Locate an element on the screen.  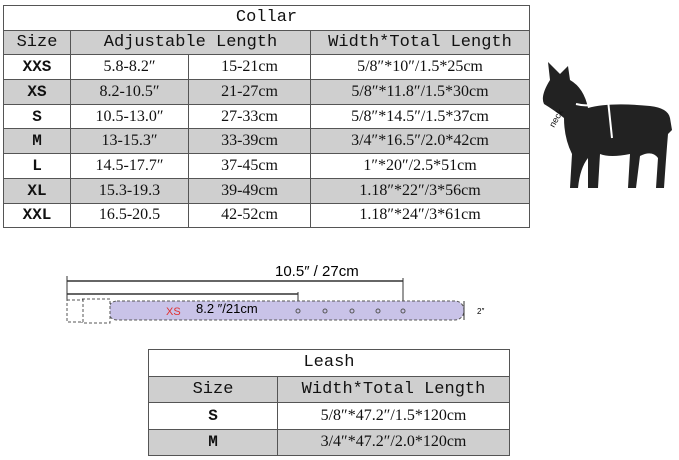
cm-cell: 37-45cm is located at coordinates (249, 166).